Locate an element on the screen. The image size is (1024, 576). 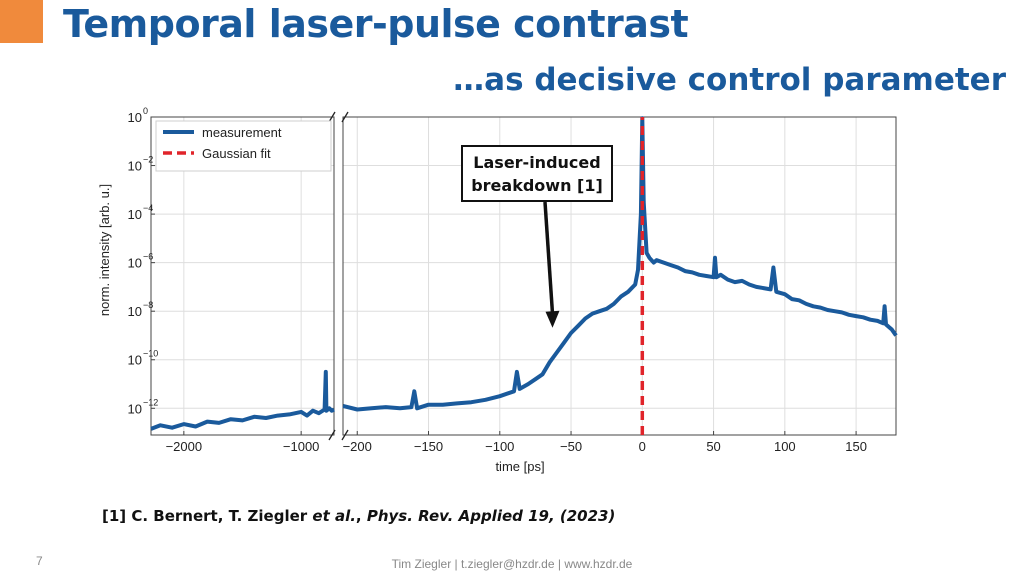
annotation-box is located at coordinates (537, 173).